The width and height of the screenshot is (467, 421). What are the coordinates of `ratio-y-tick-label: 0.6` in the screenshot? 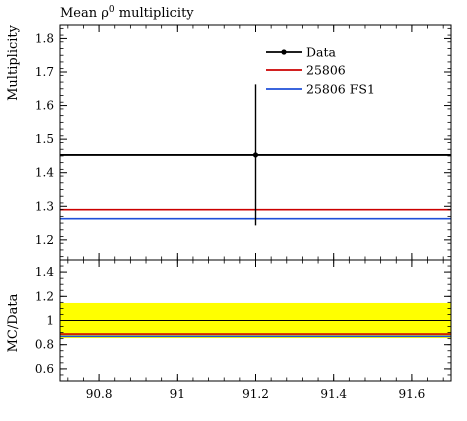 It's located at (44, 369).